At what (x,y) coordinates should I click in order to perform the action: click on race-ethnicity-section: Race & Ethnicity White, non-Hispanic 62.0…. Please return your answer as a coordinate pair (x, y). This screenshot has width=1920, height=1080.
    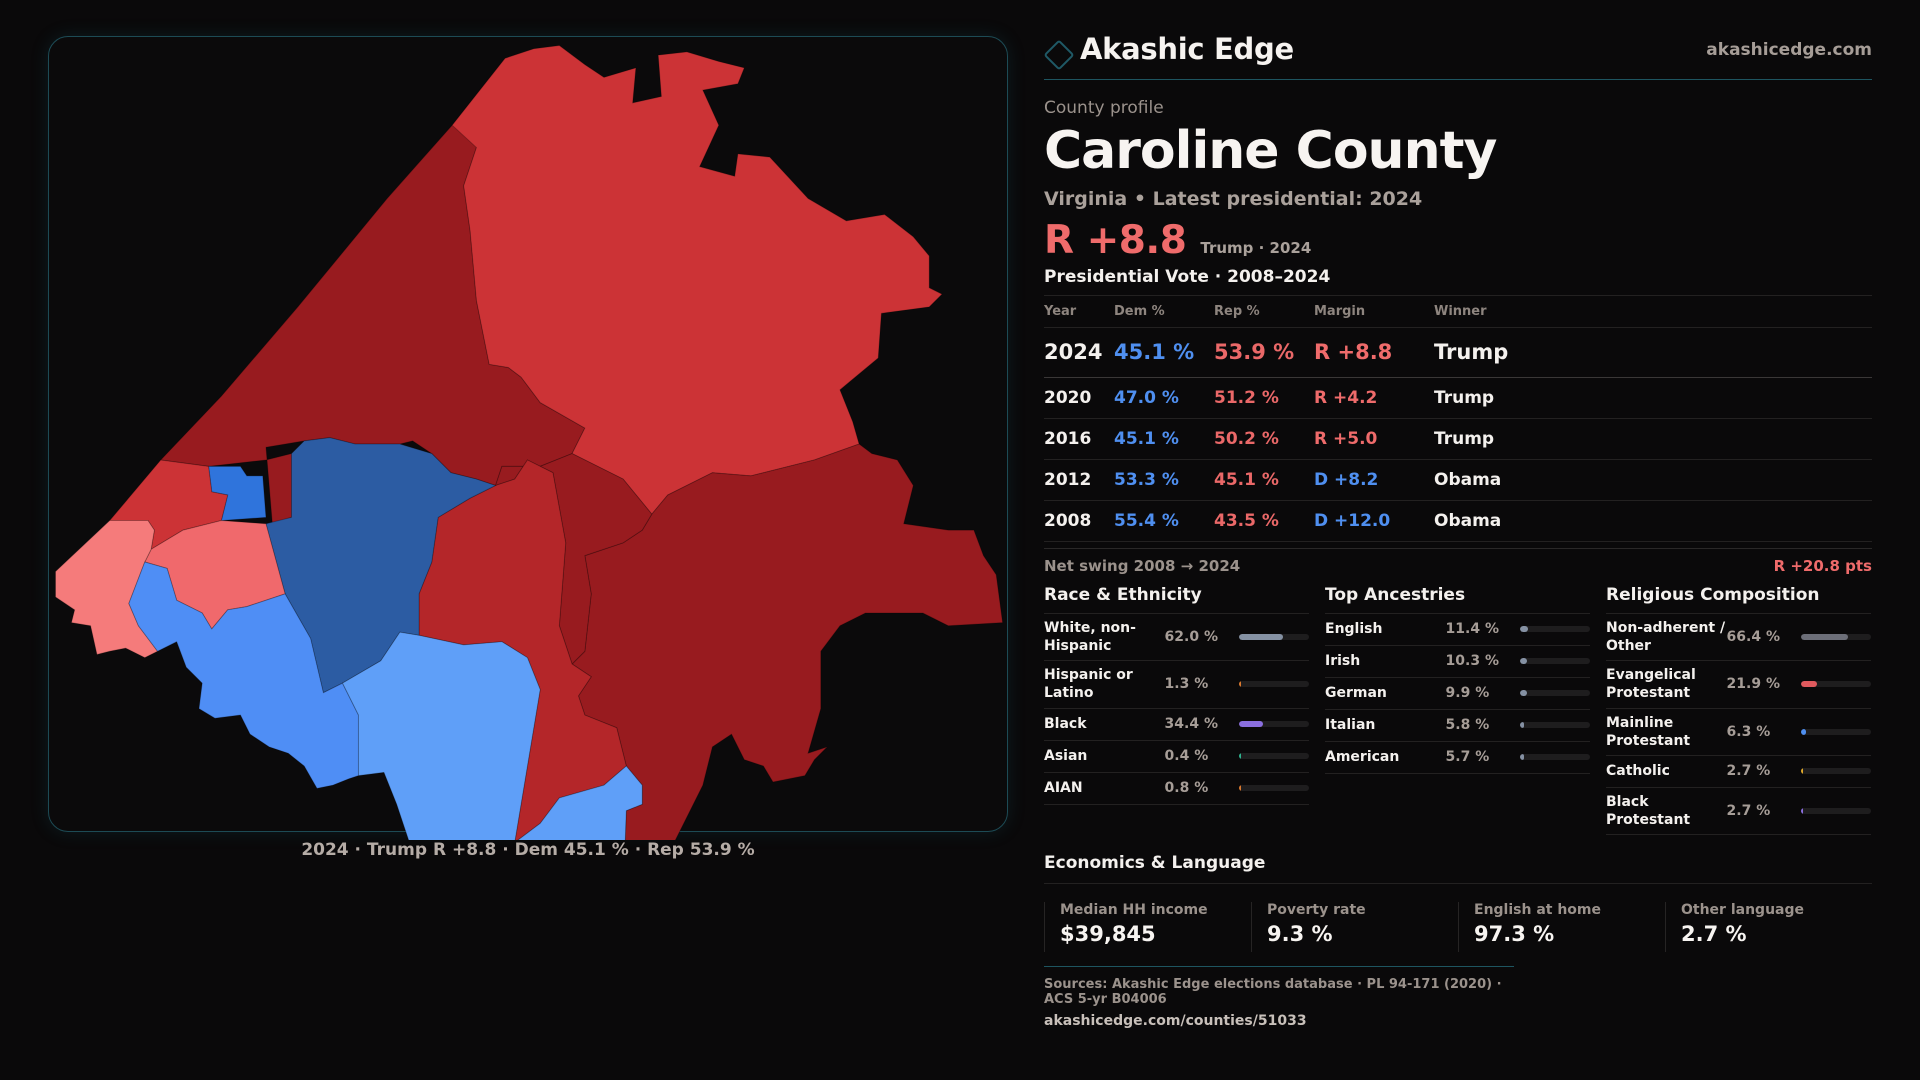
    Looking at the image, I should click on (1176, 710).